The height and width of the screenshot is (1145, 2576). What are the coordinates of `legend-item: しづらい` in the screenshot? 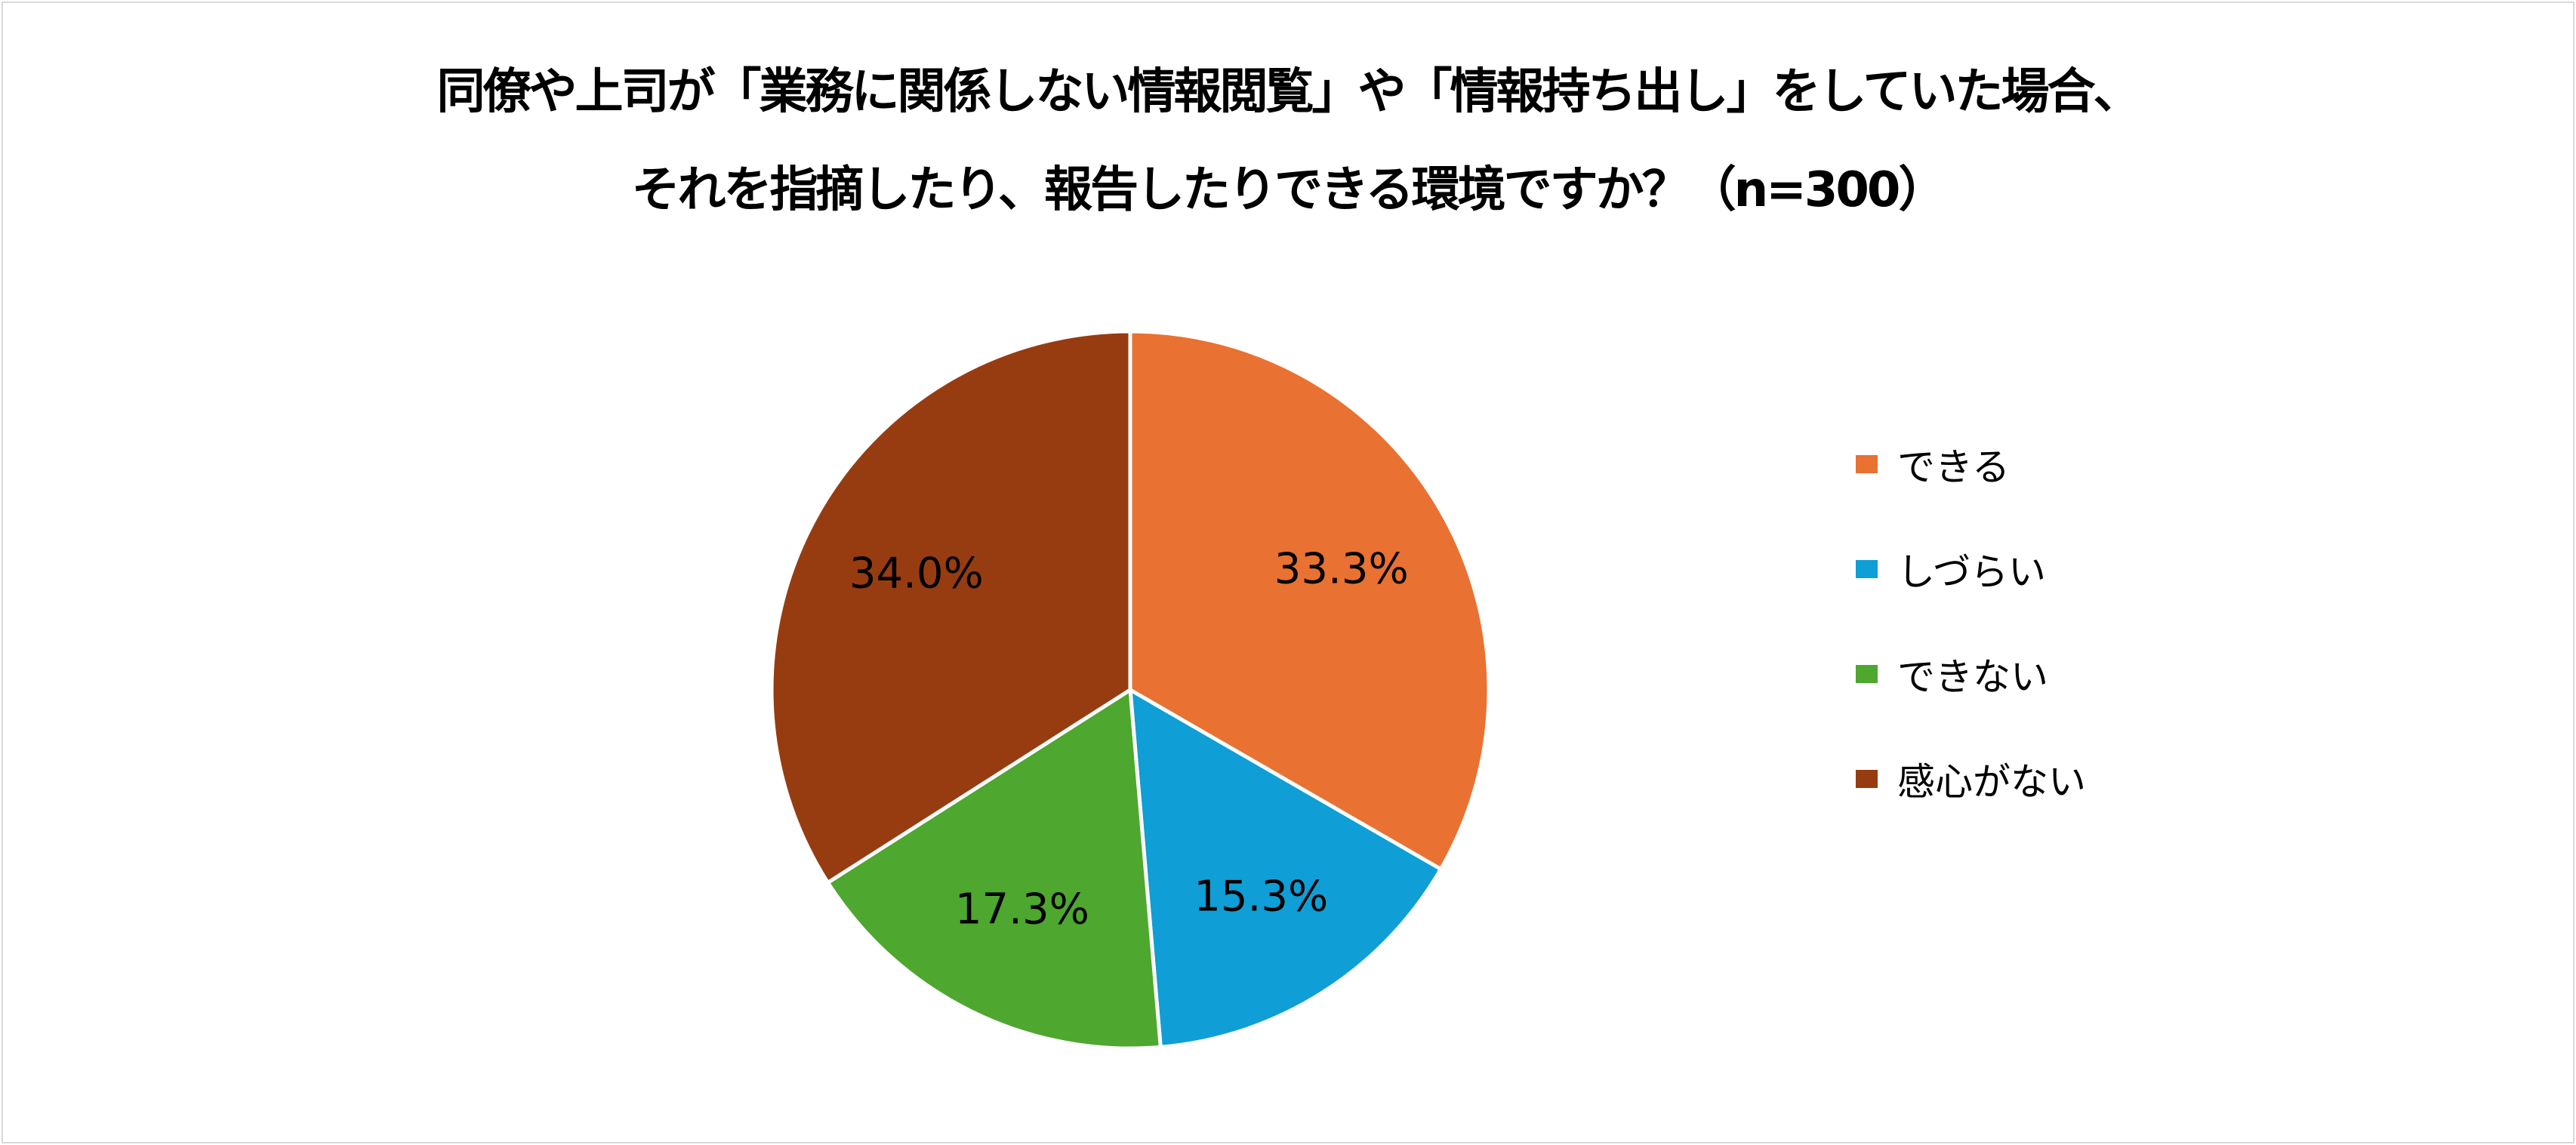 It's located at (1951, 570).